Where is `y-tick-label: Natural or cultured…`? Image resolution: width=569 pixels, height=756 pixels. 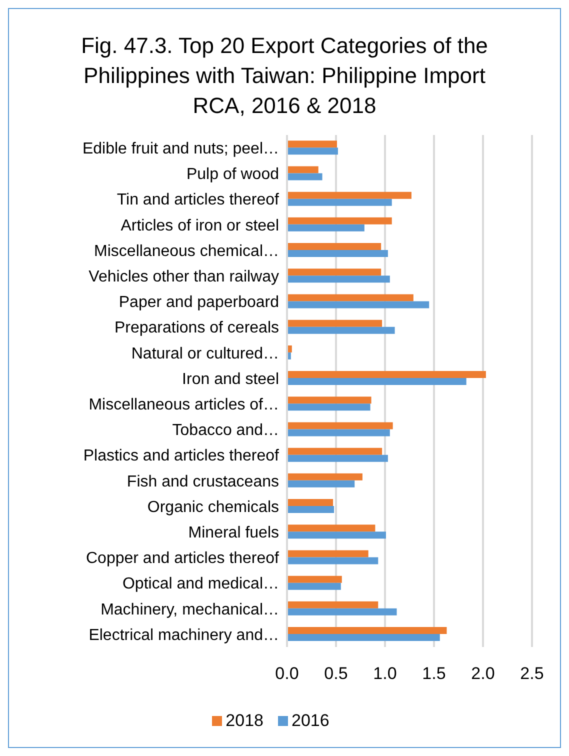 y-tick-label: Natural or cultured… is located at coordinates (205, 353).